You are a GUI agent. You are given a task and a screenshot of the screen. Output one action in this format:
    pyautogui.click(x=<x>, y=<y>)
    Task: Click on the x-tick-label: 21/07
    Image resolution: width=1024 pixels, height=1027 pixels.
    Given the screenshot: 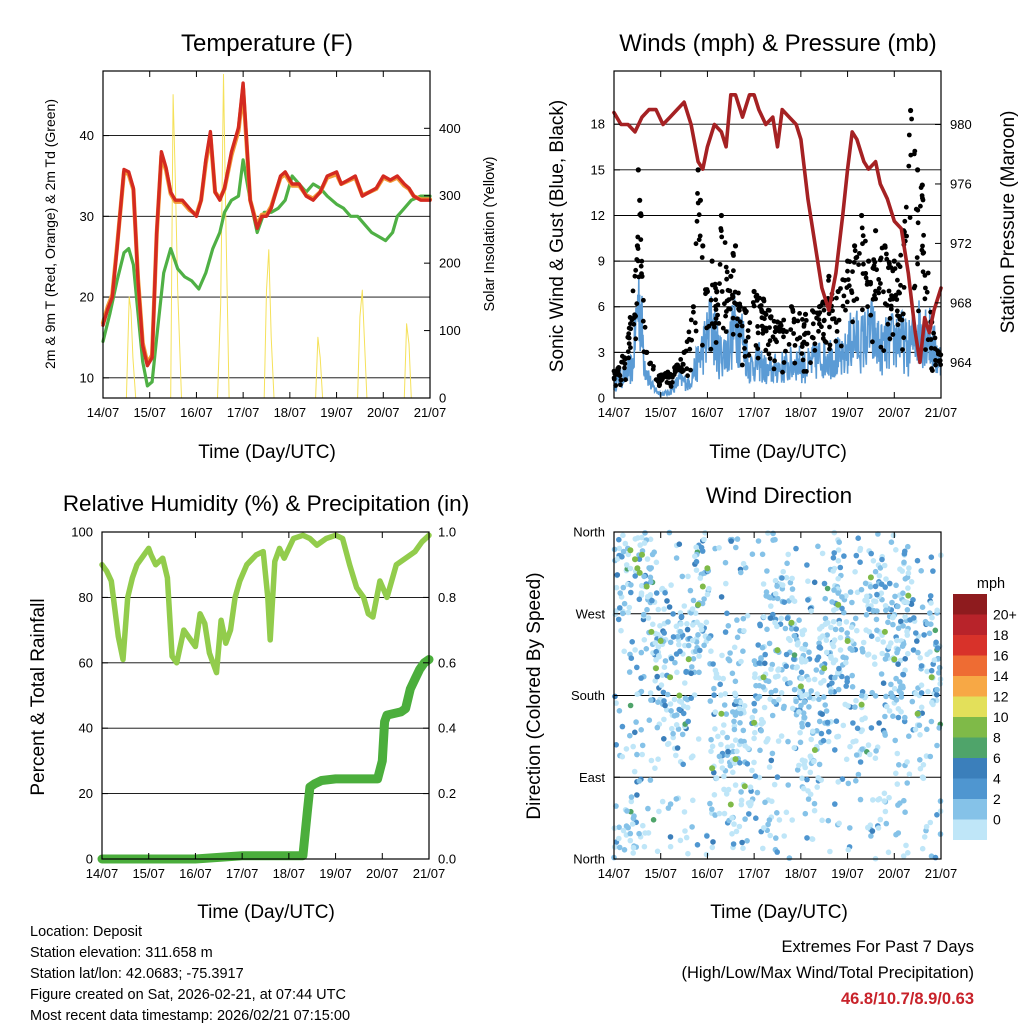 What is the action you would take?
    pyautogui.click(x=429, y=873)
    